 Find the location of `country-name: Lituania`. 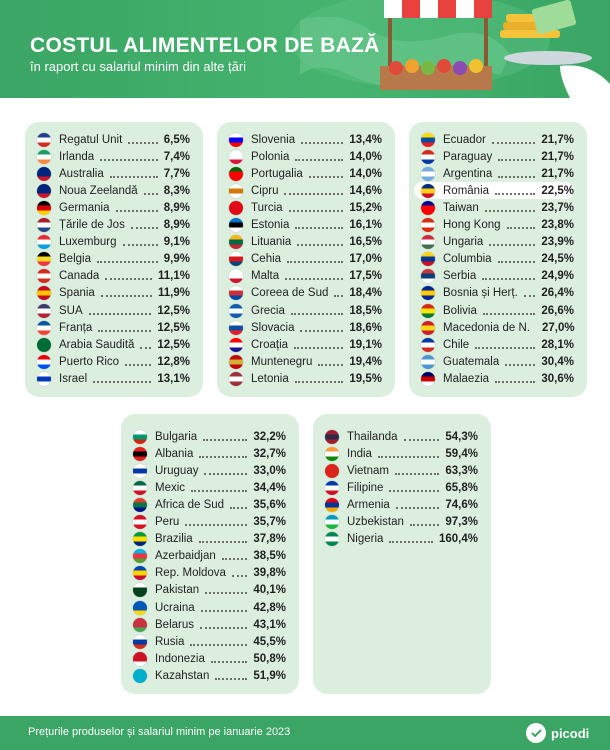

country-name: Lituania is located at coordinates (271, 242).